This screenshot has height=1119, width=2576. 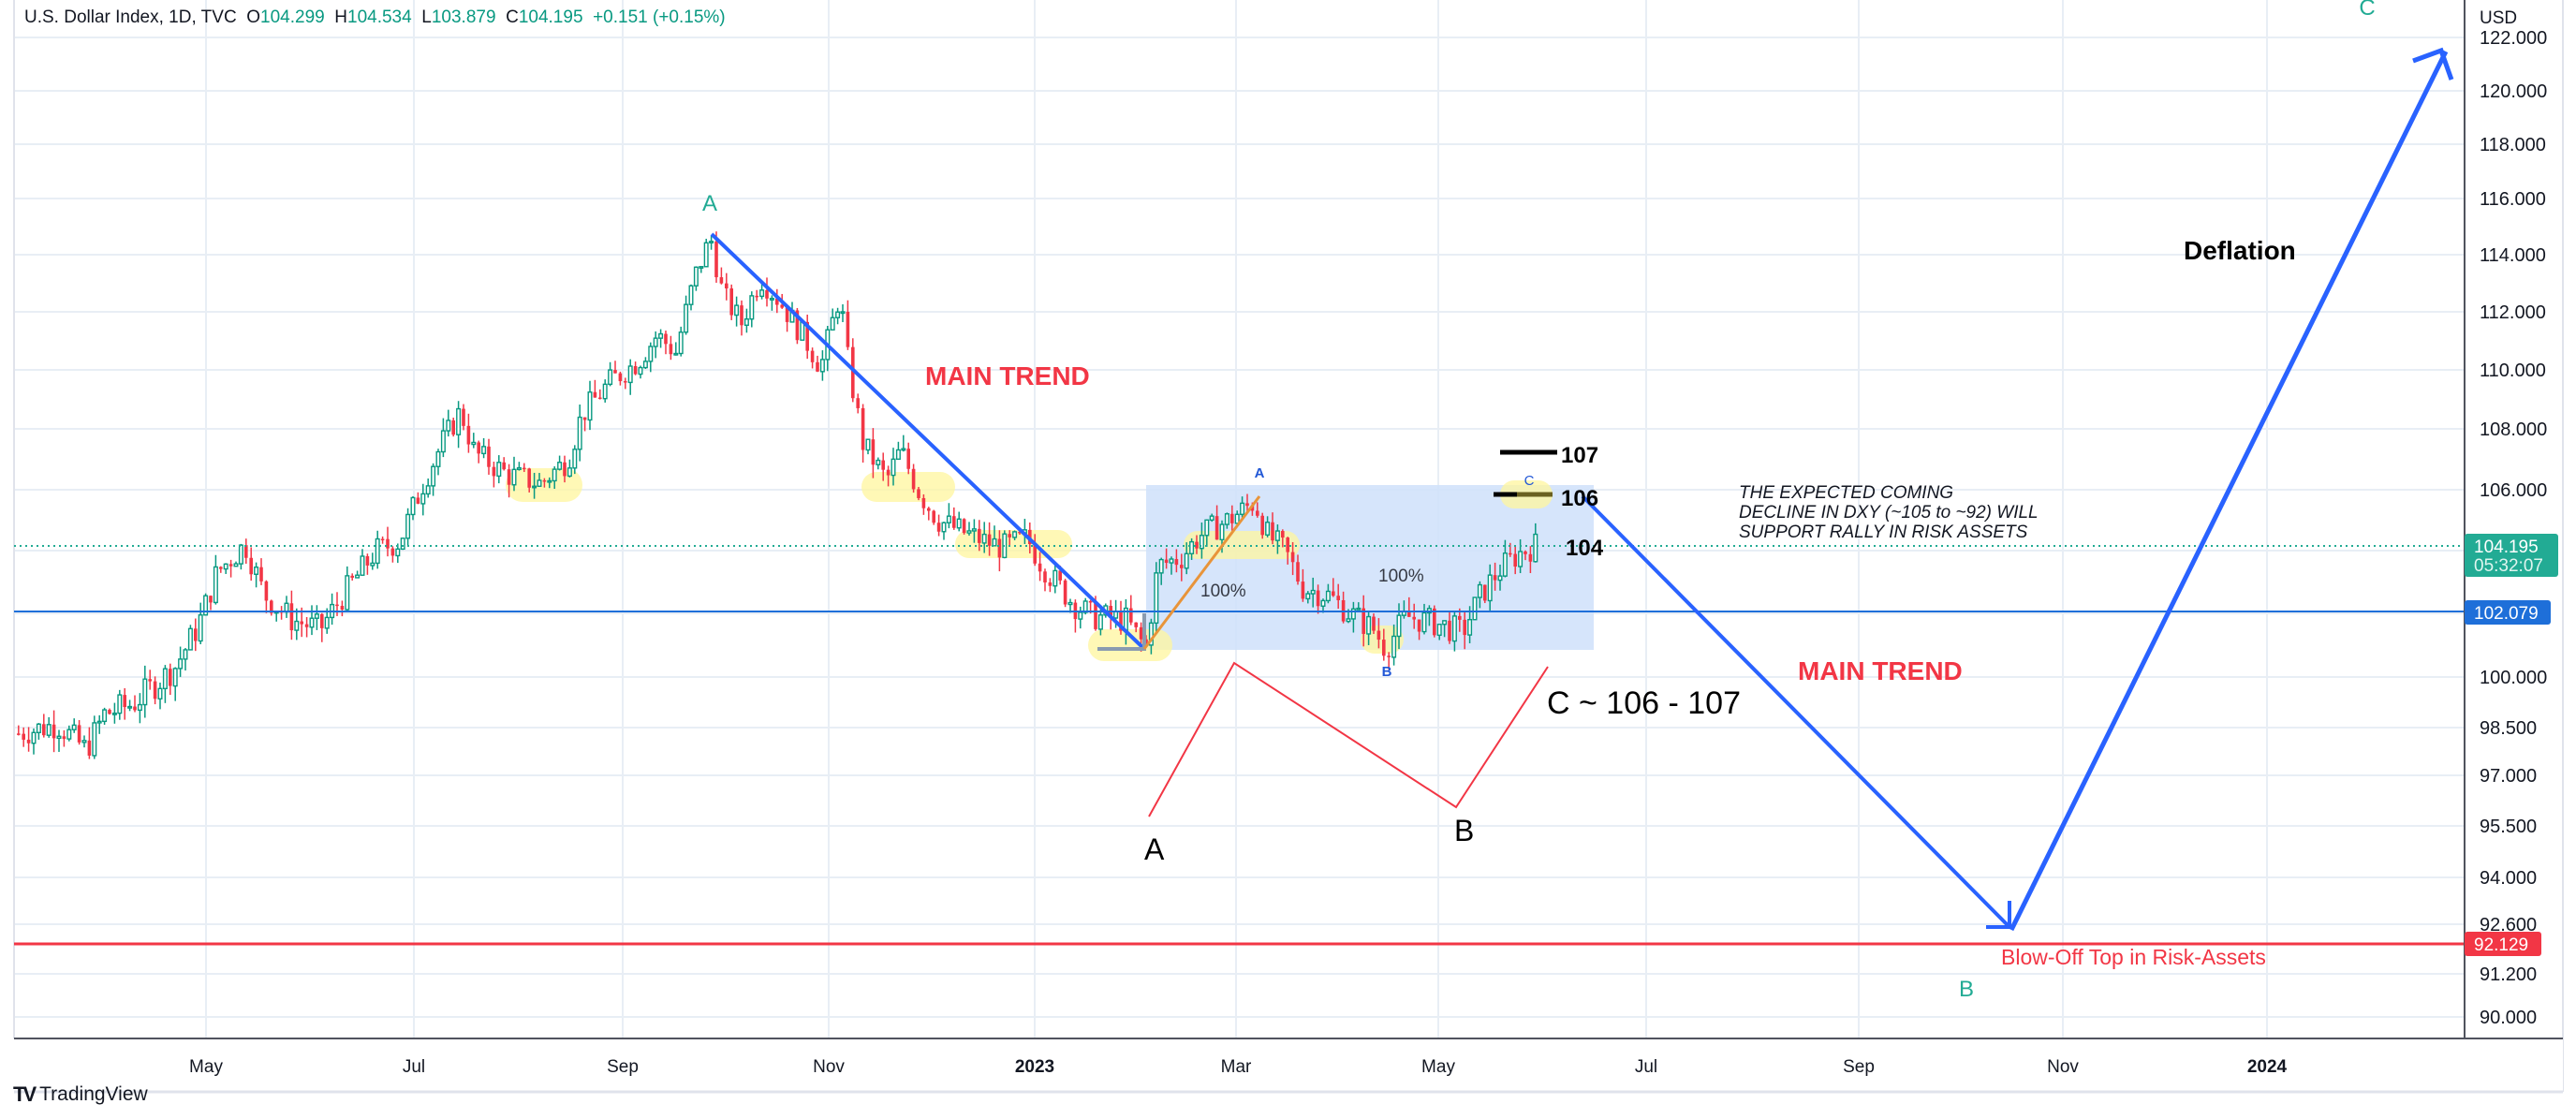 I want to click on svg-text: THE EXPECTED COMING, so click(x=1846, y=493).